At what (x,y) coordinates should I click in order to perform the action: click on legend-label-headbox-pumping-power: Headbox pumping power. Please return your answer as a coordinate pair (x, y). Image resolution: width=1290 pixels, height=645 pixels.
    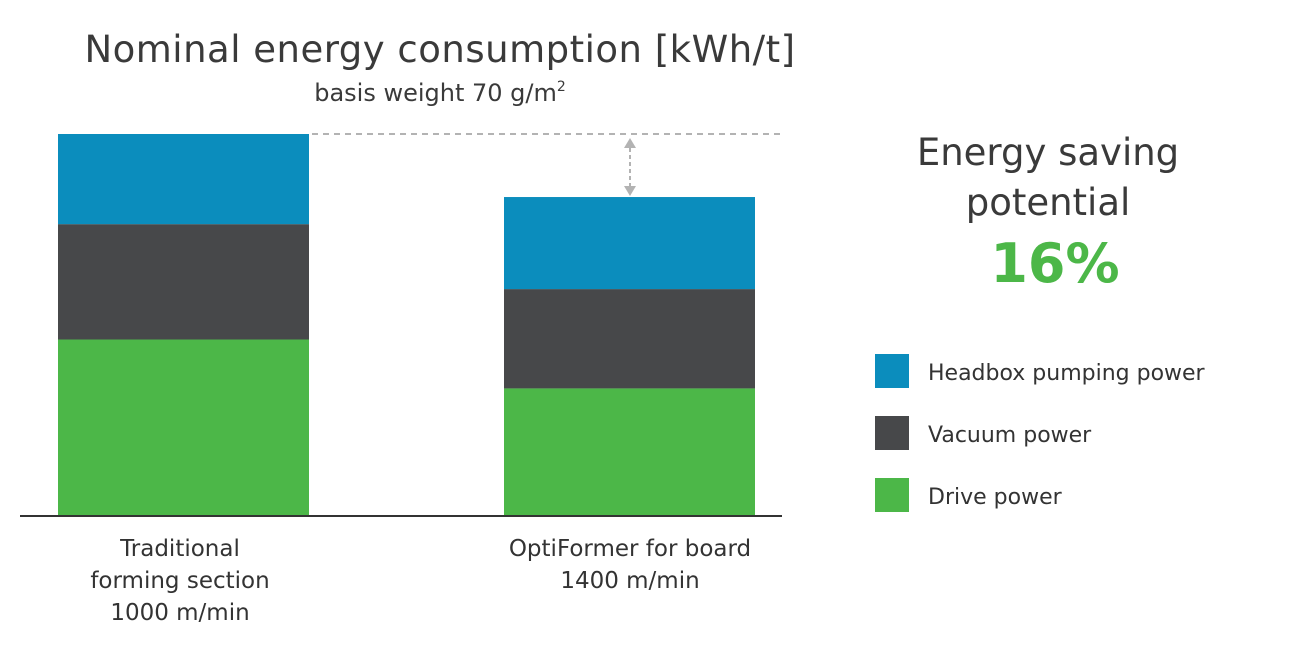
    Looking at the image, I should click on (1067, 373).